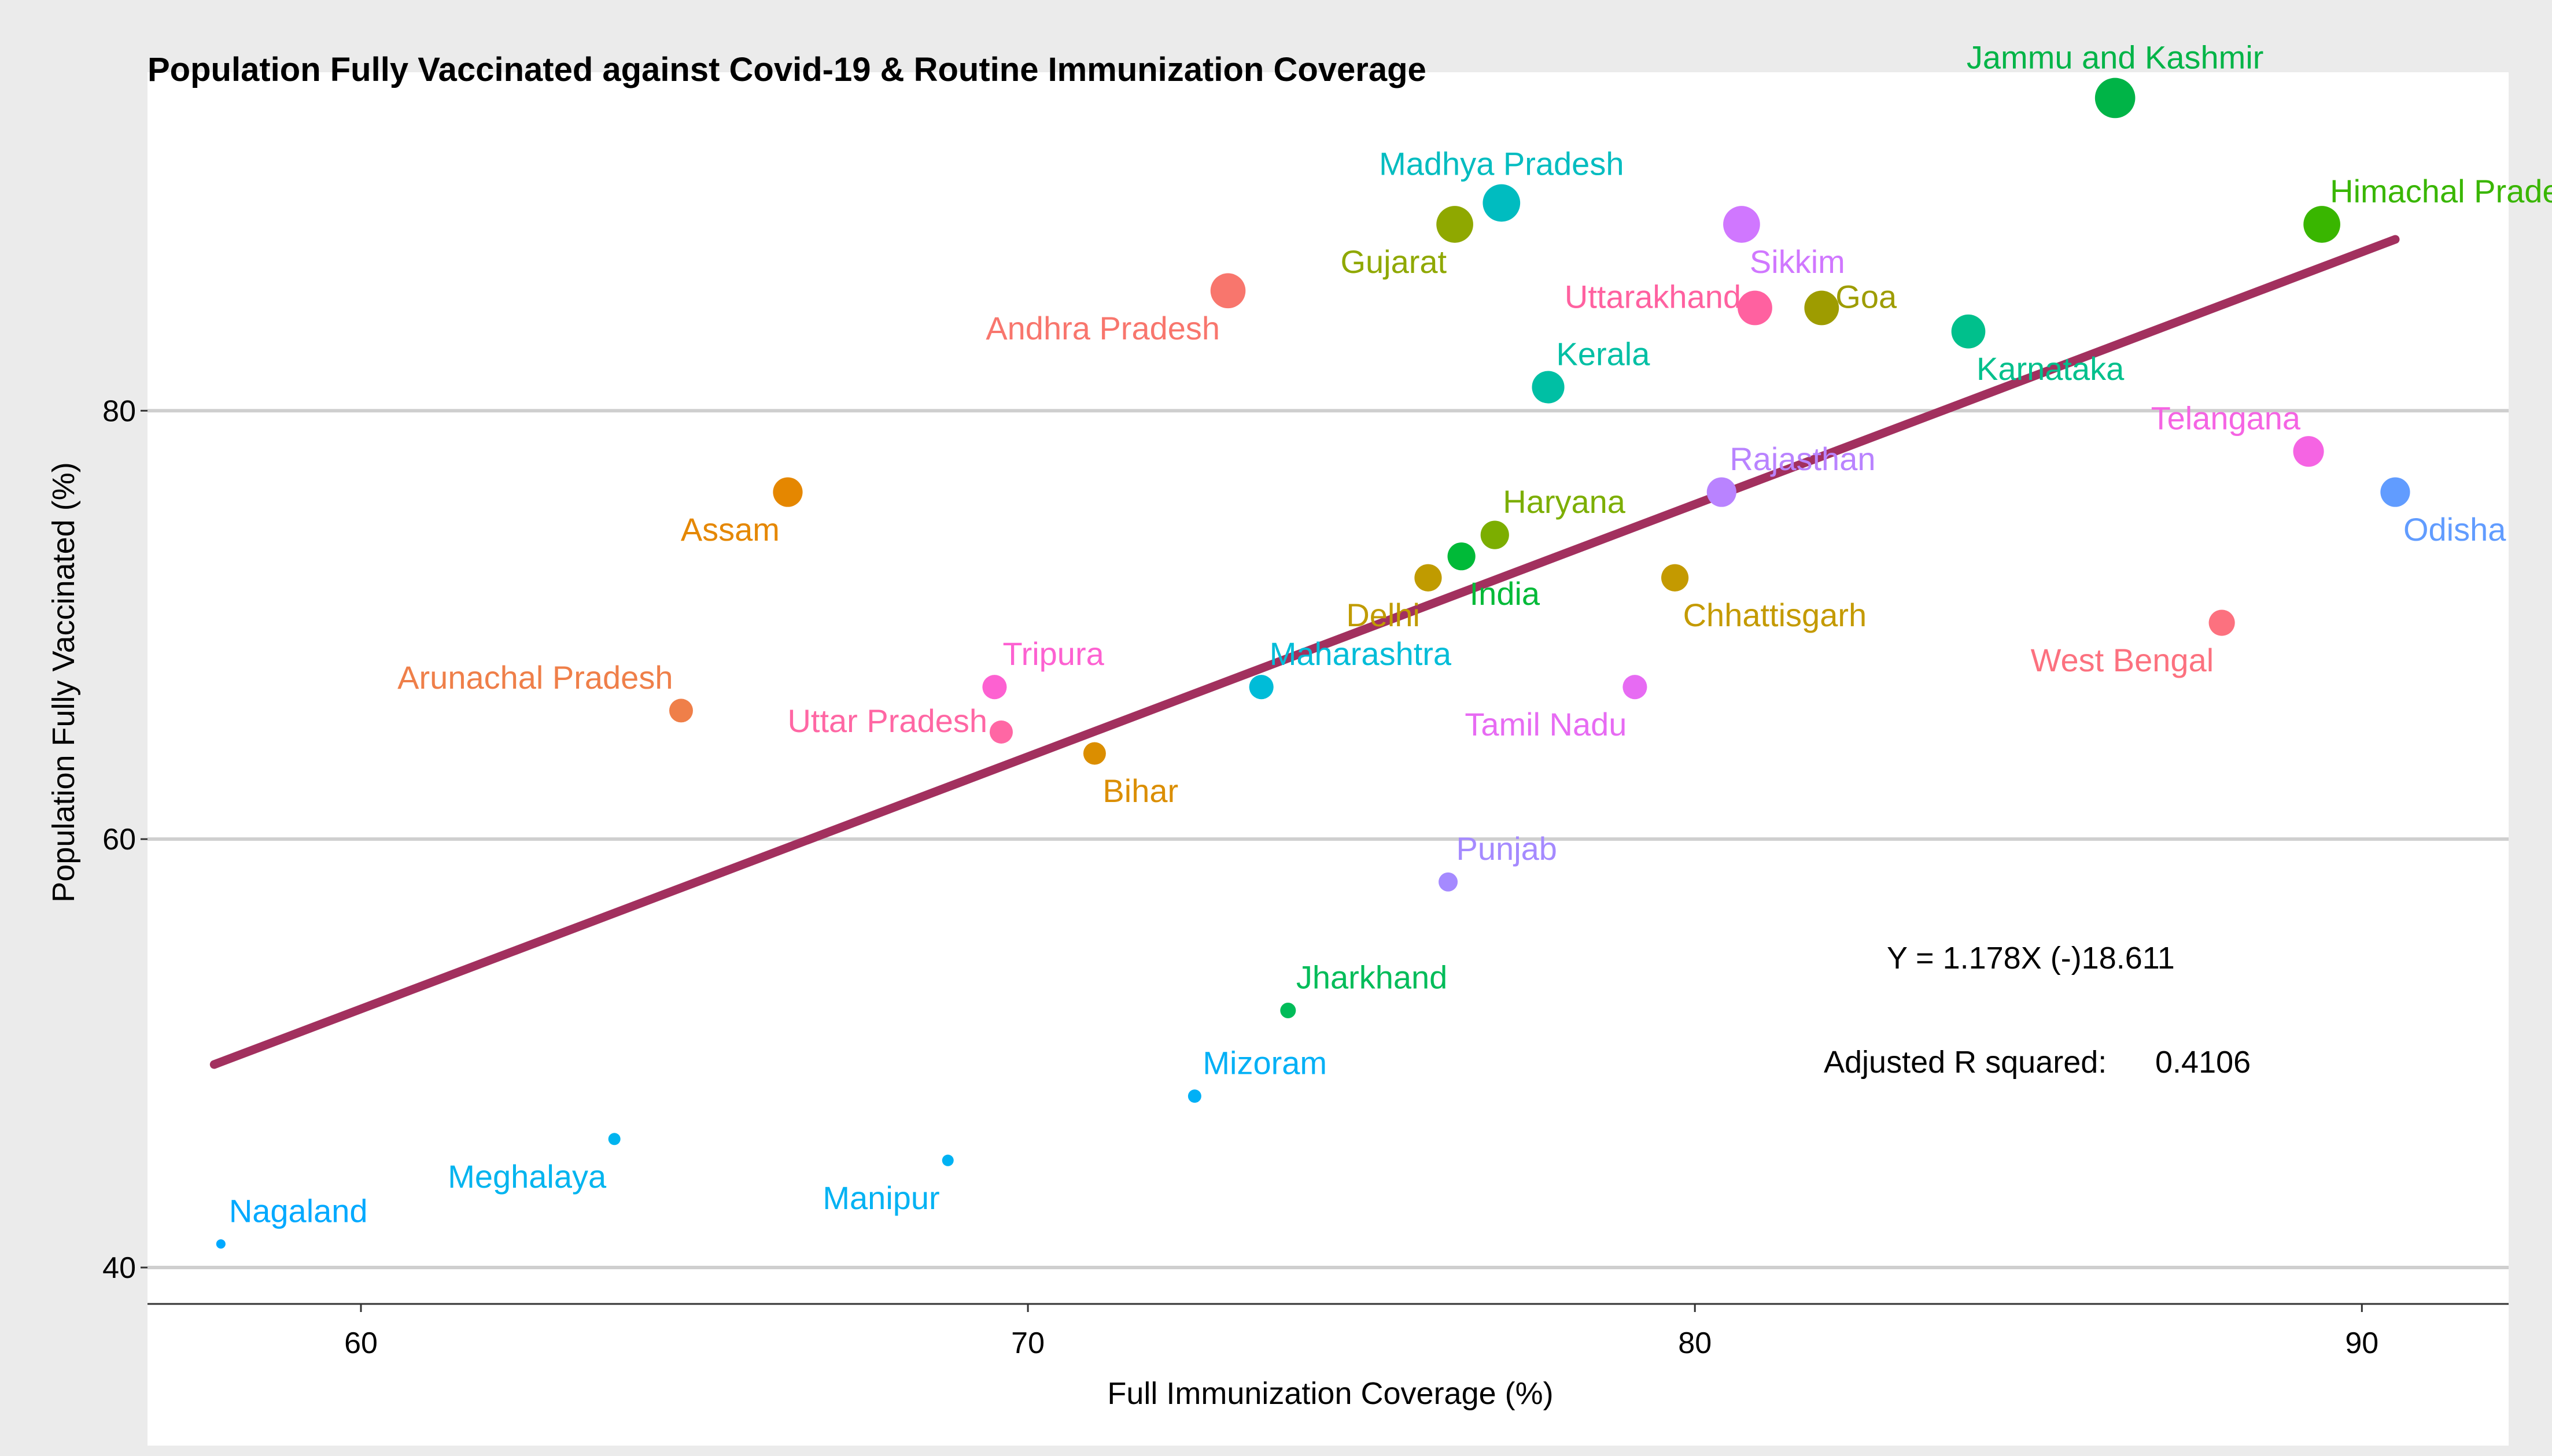 This screenshot has height=1456, width=2552. Describe the element at coordinates (887, 721) in the screenshot. I see `point-label-uttar-pradesh: Uttar Pradesh` at that location.